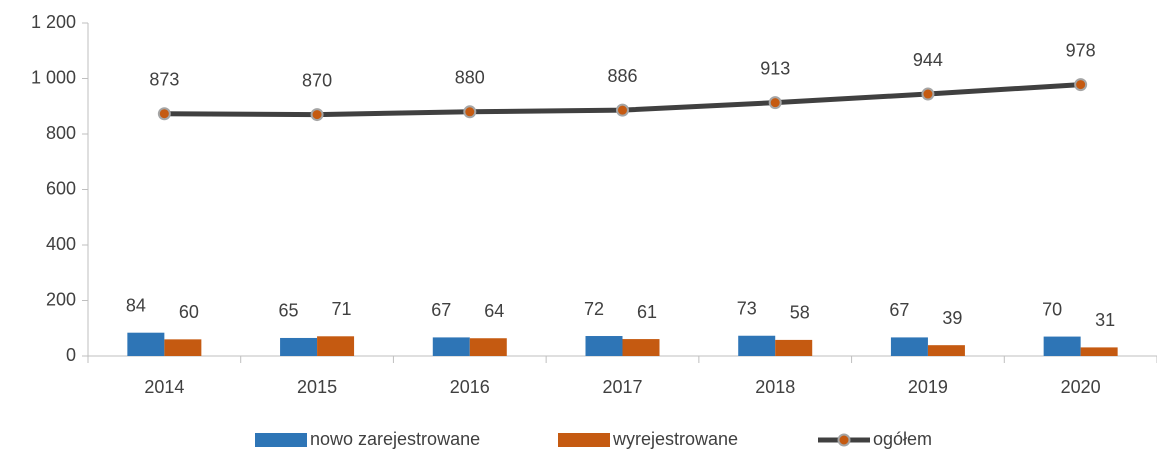 The image size is (1157, 450). I want to click on x-tick-label: 2015, so click(317, 387).